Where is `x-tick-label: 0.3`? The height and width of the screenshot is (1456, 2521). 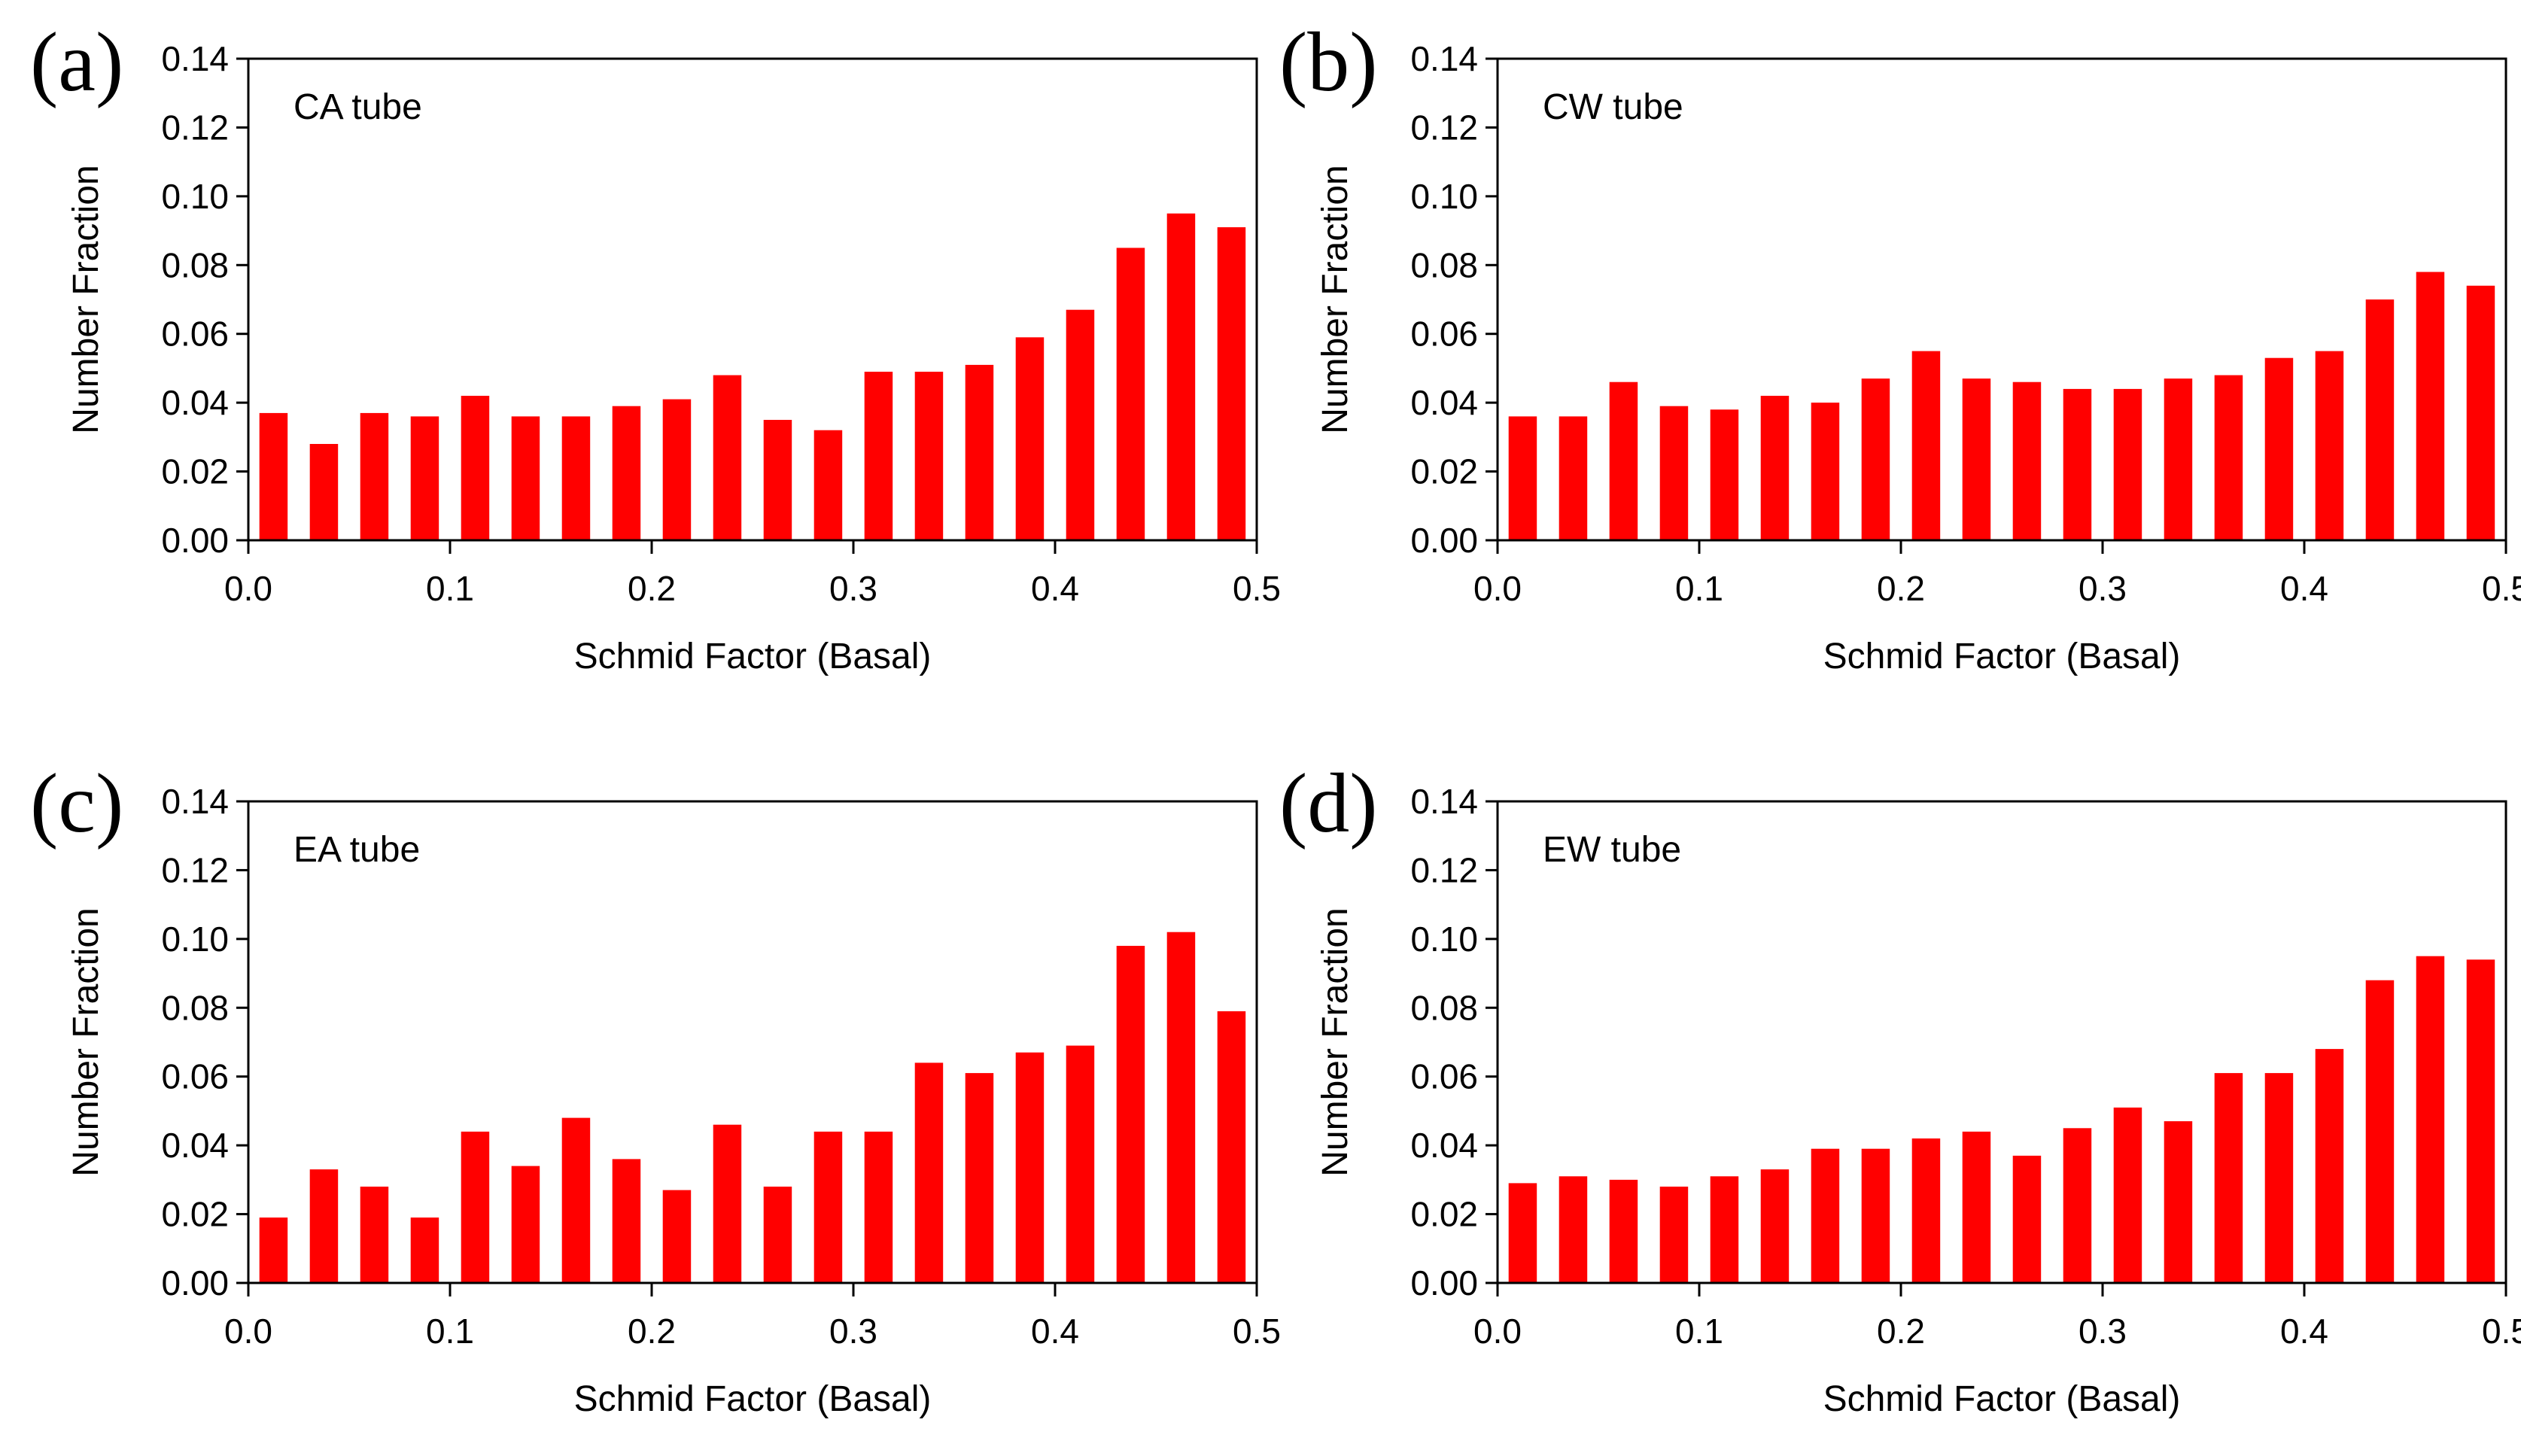 x-tick-label: 0.3 is located at coordinates (2103, 588).